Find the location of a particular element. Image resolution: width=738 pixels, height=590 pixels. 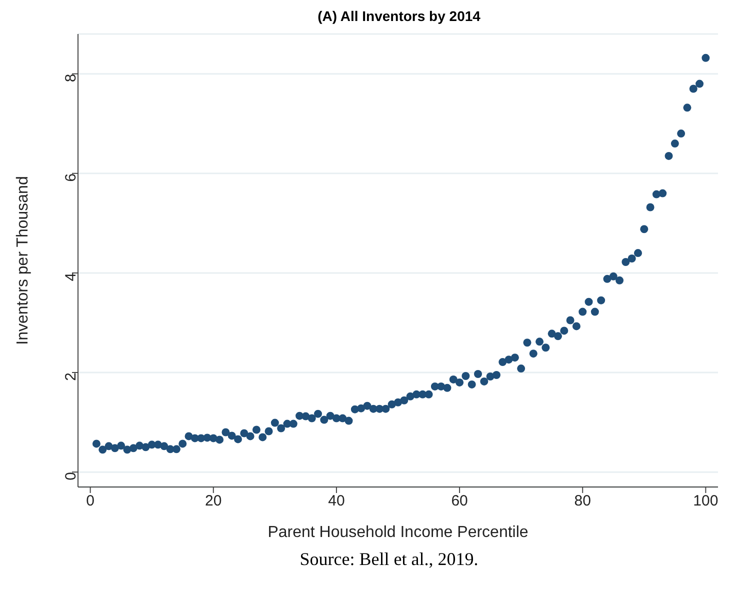

x-tick-label: 20 is located at coordinates (213, 501).